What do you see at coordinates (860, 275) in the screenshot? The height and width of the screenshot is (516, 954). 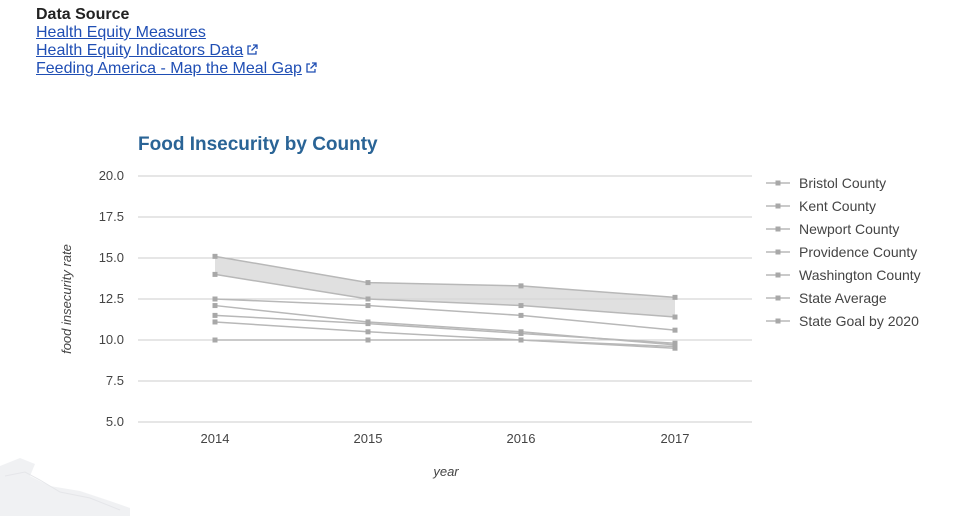 I see `legend-label: Washington County` at bounding box center [860, 275].